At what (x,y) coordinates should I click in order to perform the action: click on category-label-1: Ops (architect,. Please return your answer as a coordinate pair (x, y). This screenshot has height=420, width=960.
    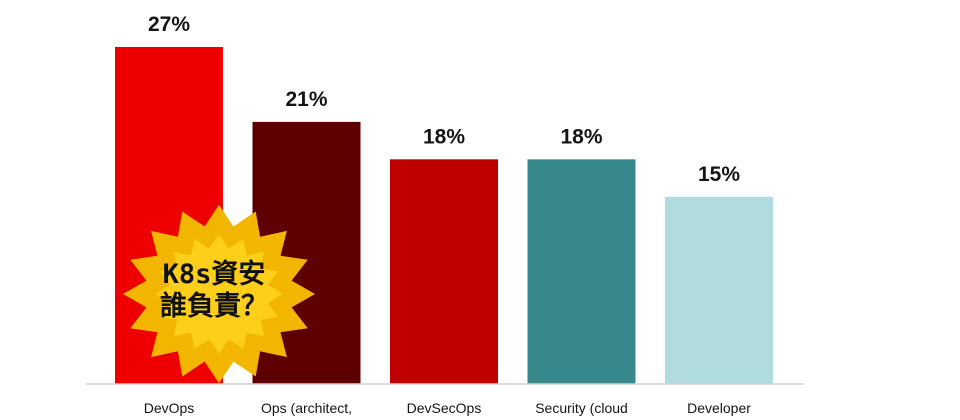
    Looking at the image, I should click on (306, 408).